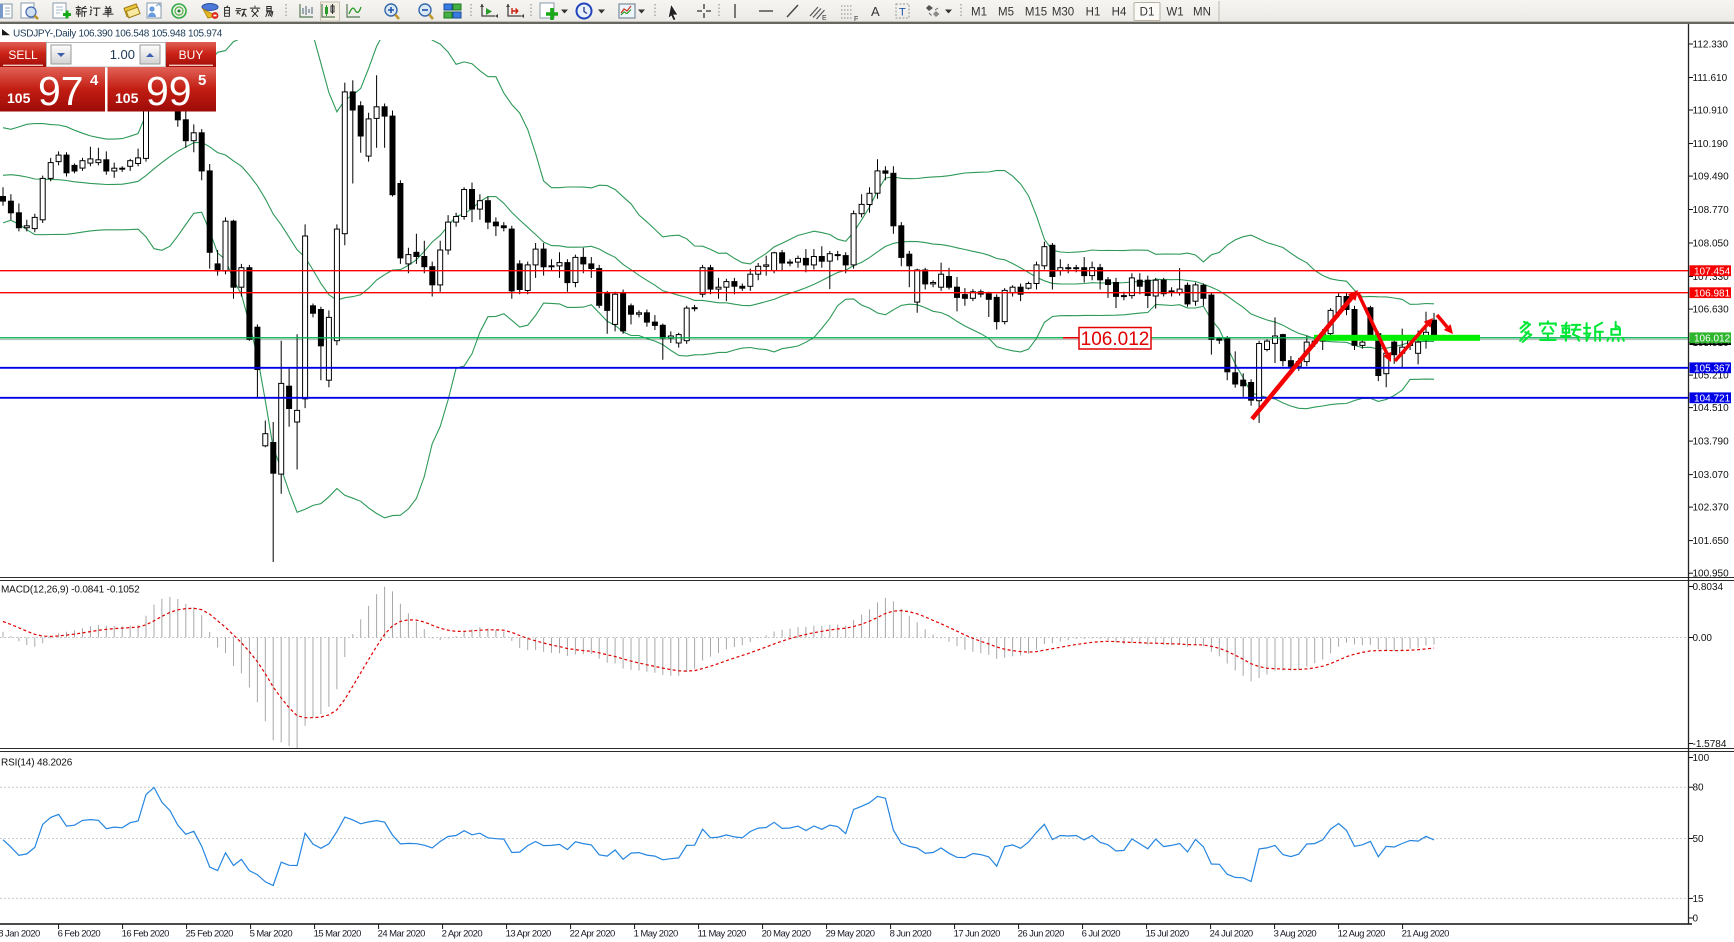 The image size is (1734, 942). I want to click on svg-text: M15, so click(1036, 13).